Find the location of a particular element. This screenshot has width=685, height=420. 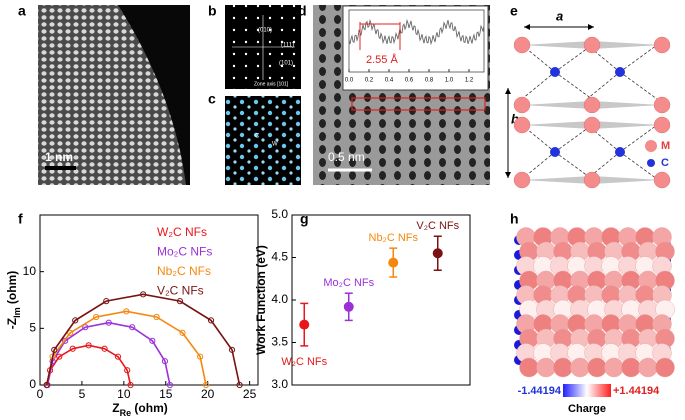

panel-h: h -1.44194 +1.44194 Charge is located at coordinates (592, 313).